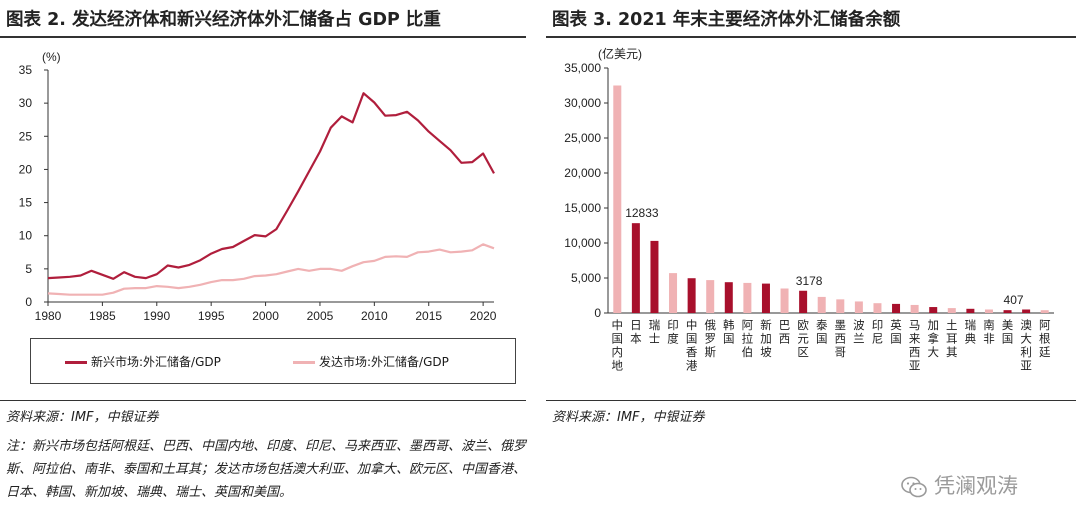 Image resolution: width=1080 pixels, height=532 pixels. What do you see at coordinates (915, 325) in the screenshot?
I see `x-tick-char: 马` at bounding box center [915, 325].